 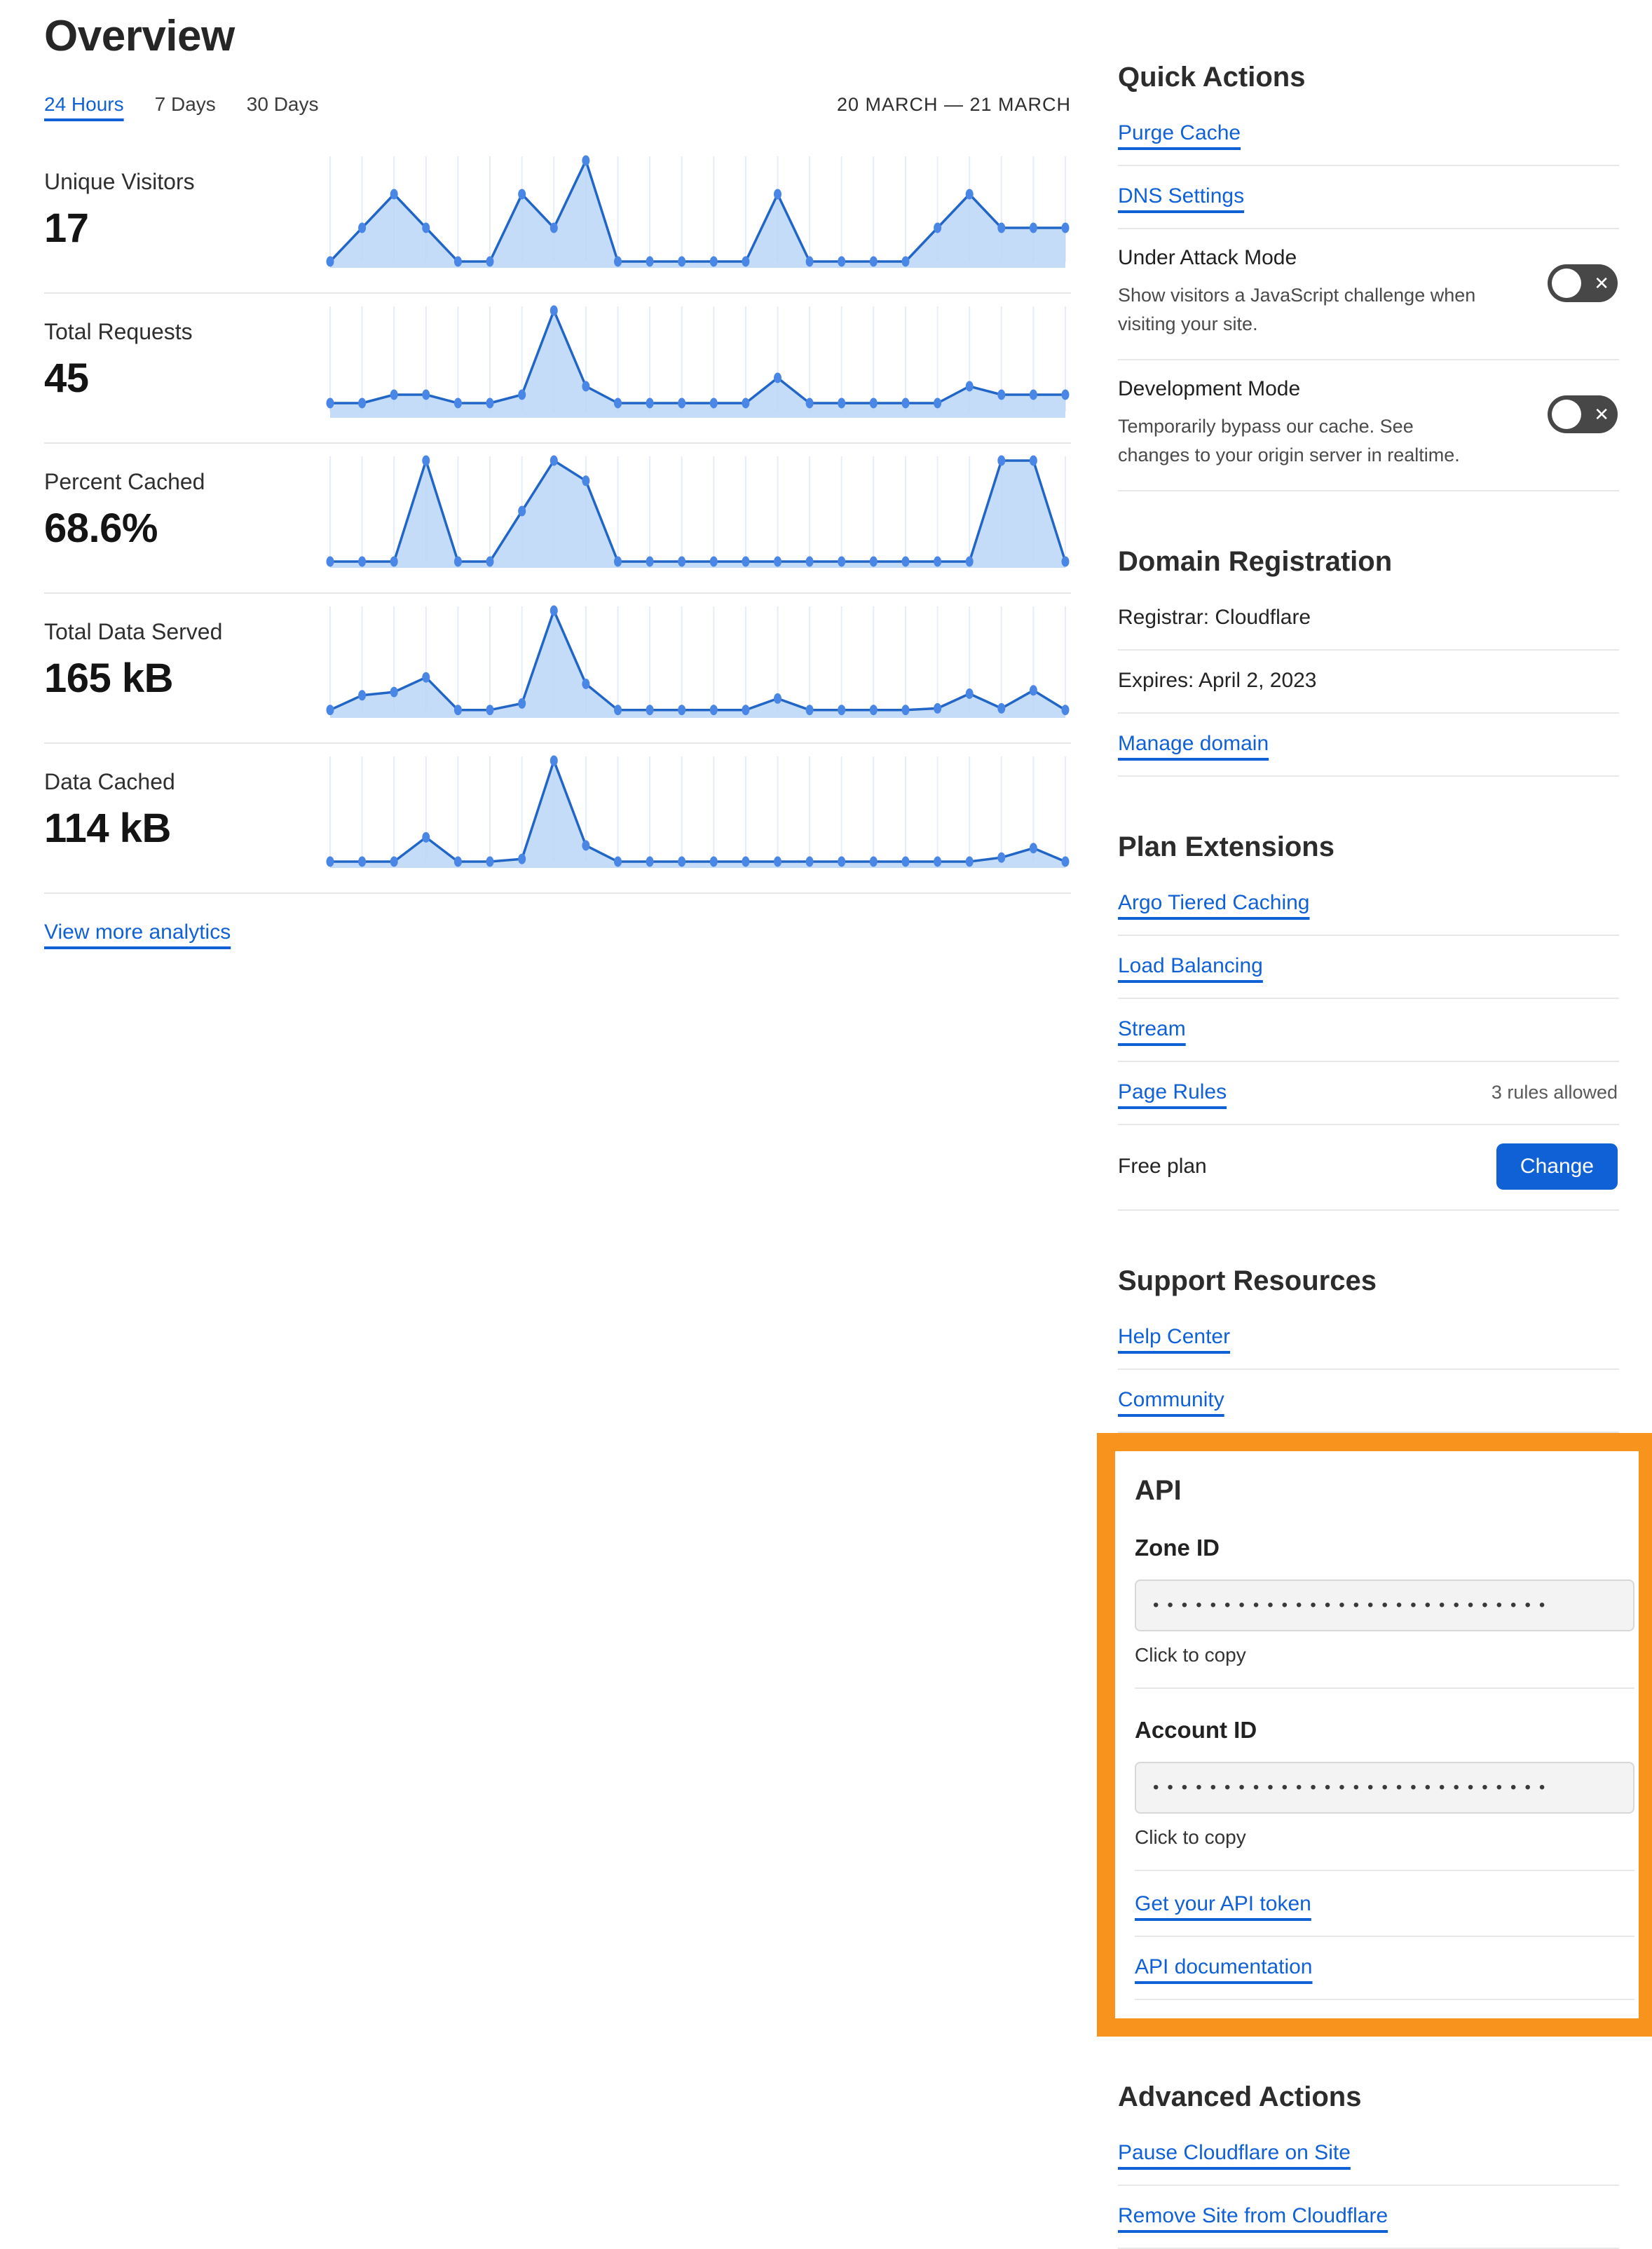 What do you see at coordinates (1368, 1168) in the screenshot?
I see `plan-row: Free plan Change` at bounding box center [1368, 1168].